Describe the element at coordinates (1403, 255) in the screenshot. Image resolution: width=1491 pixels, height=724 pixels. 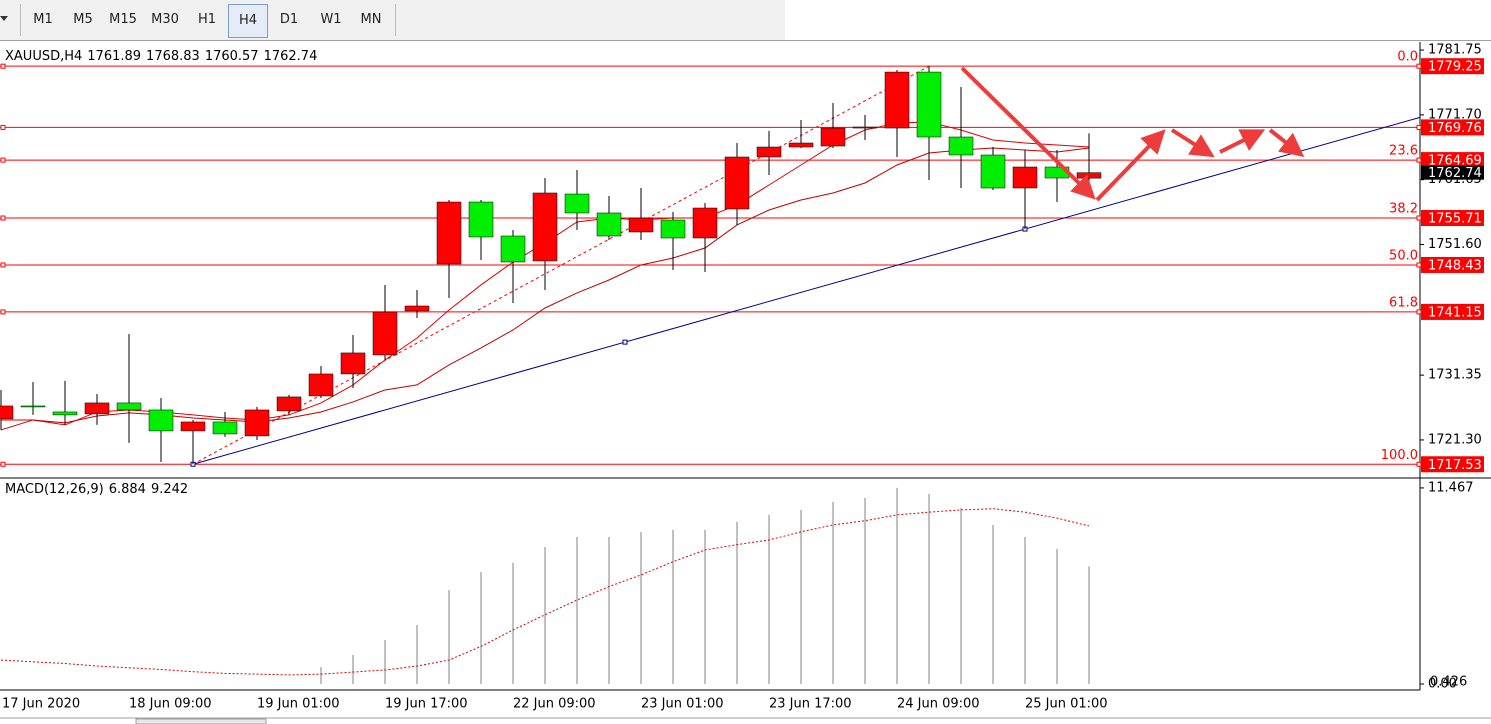
I see `fib-label: 50.0` at that location.